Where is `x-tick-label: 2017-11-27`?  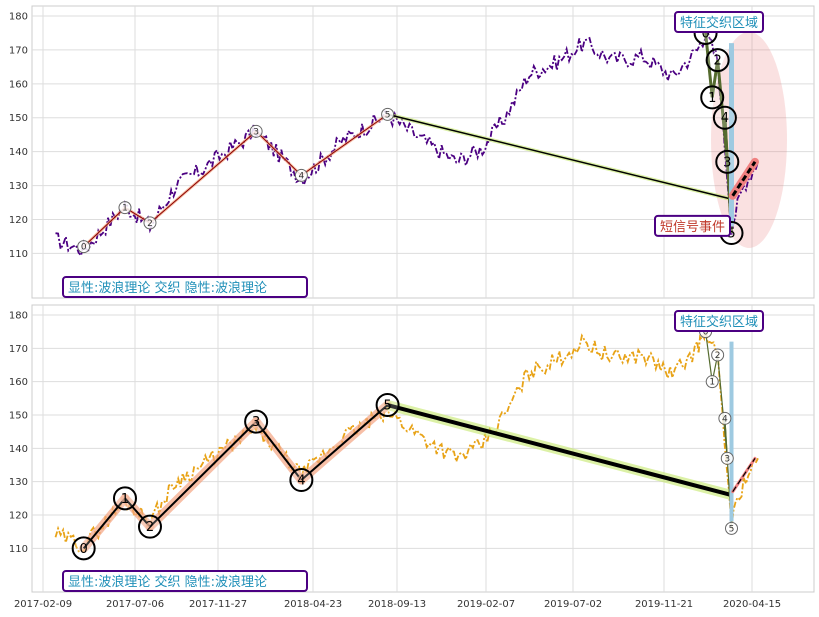
x-tick-label: 2017-11-27 is located at coordinates (218, 604).